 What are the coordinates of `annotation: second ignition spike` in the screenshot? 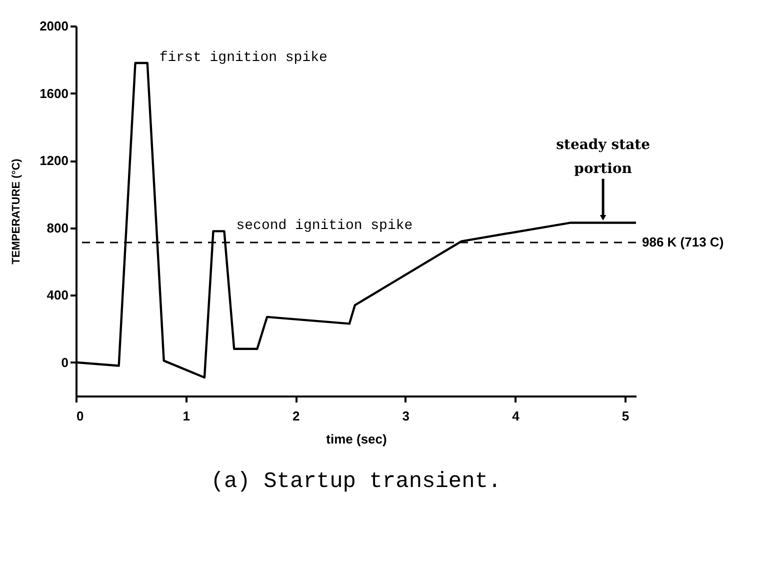 It's located at (324, 226).